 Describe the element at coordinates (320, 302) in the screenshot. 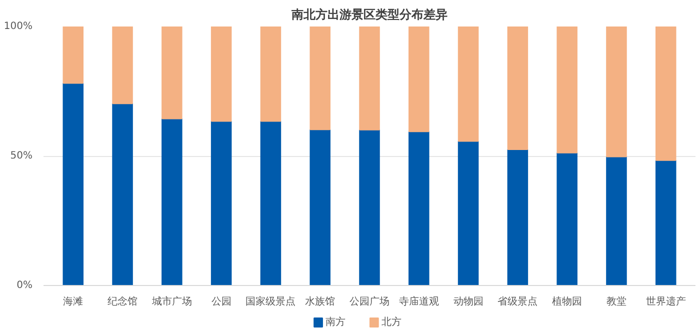

I see `x-tick-label: 水族馆` at that location.